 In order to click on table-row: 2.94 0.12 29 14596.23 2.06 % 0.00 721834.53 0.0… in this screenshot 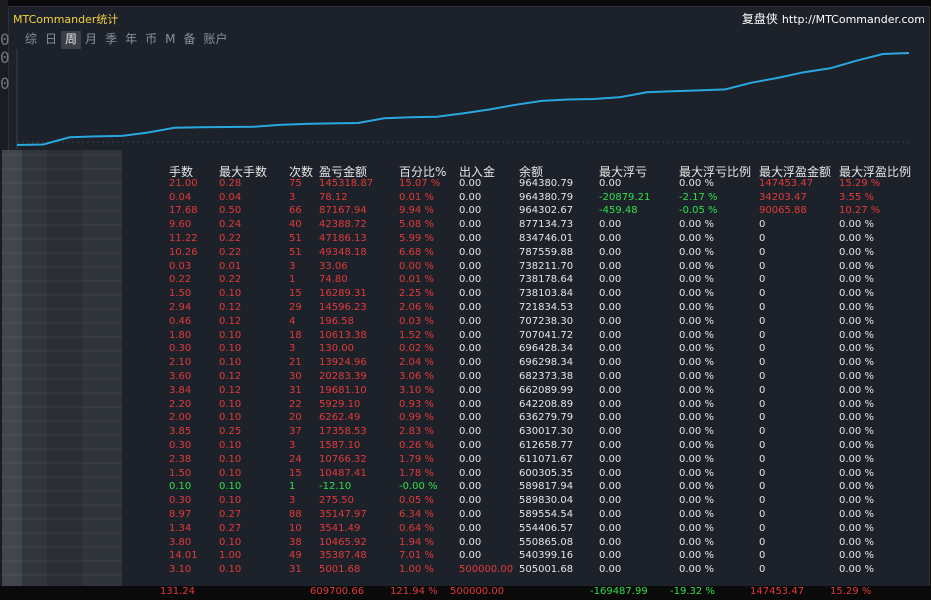, I will do `click(549, 308)`.